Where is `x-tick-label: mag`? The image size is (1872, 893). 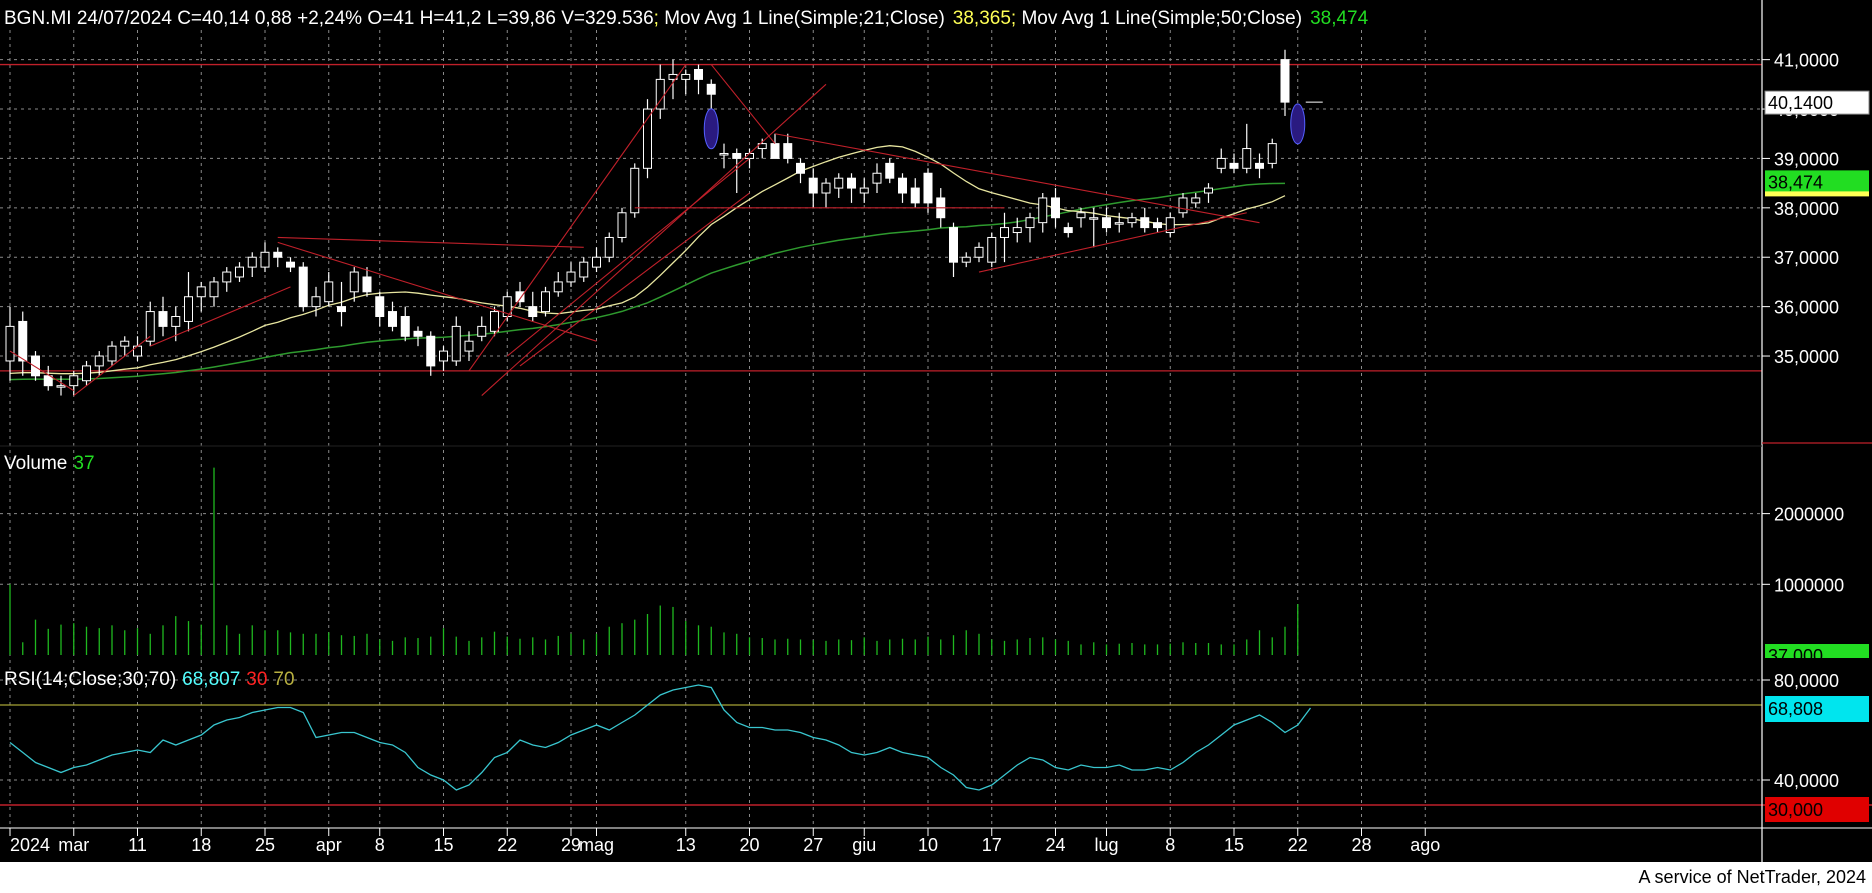 x-tick-label: mag is located at coordinates (596, 845).